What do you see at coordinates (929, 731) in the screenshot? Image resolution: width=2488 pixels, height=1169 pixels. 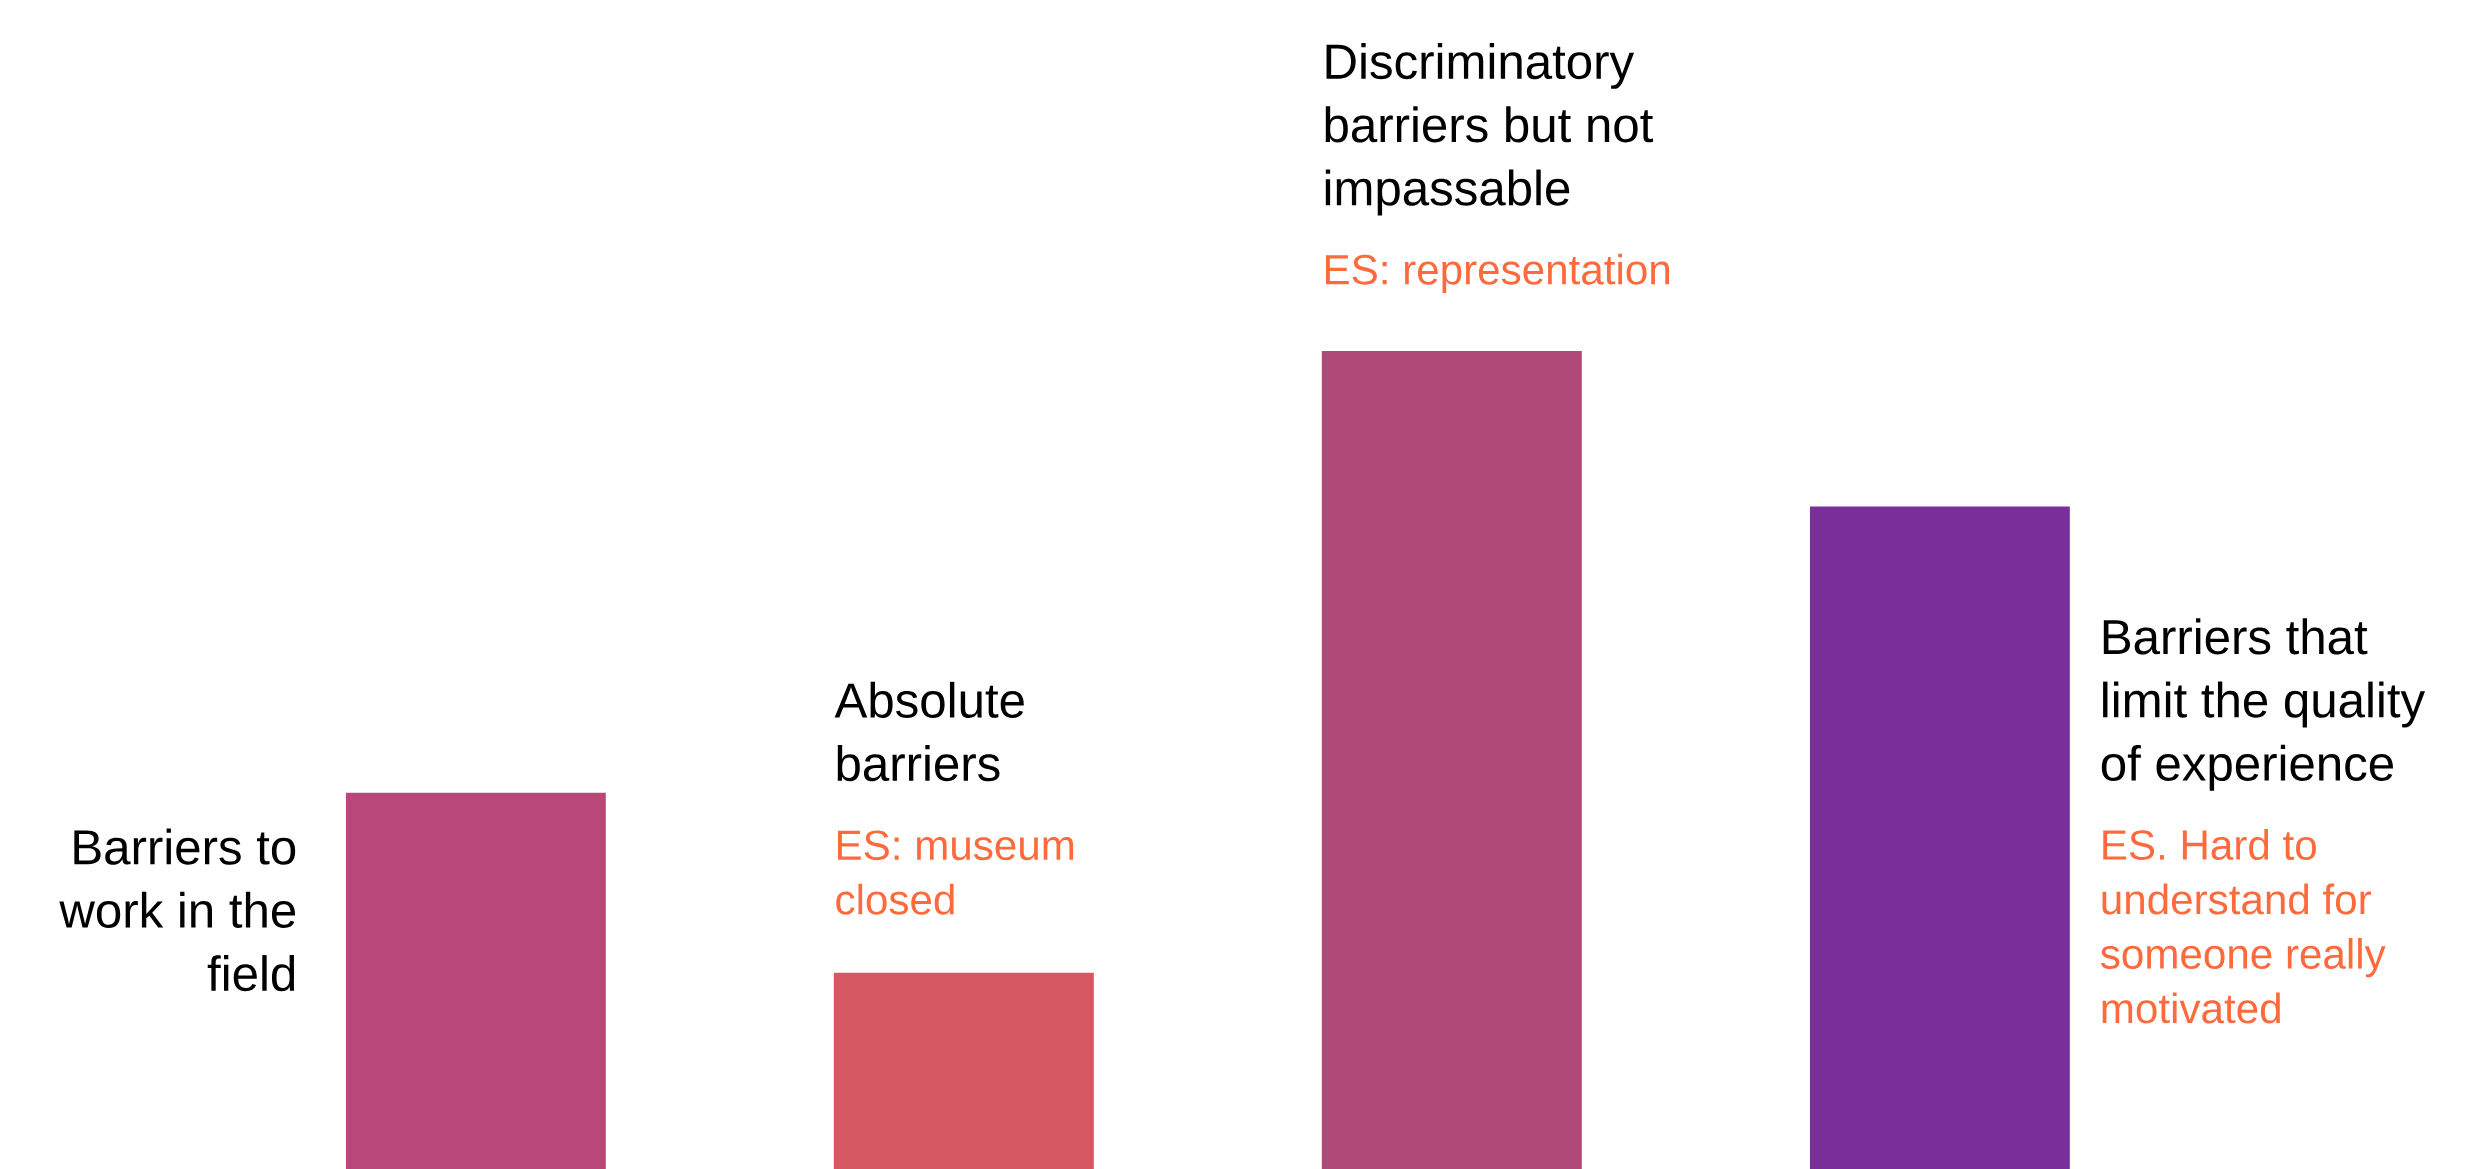 I see `annotation: Absolute barriers` at bounding box center [929, 731].